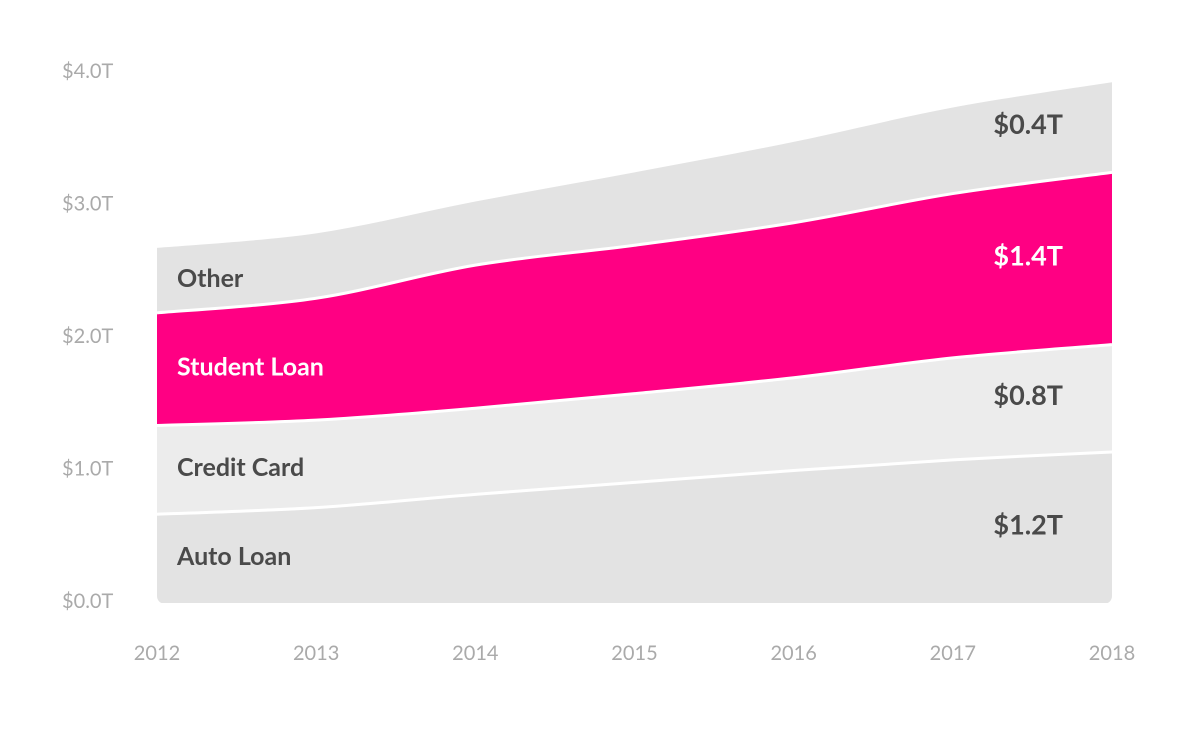  What do you see at coordinates (233, 556) in the screenshot?
I see `series-name: Auto Loan` at bounding box center [233, 556].